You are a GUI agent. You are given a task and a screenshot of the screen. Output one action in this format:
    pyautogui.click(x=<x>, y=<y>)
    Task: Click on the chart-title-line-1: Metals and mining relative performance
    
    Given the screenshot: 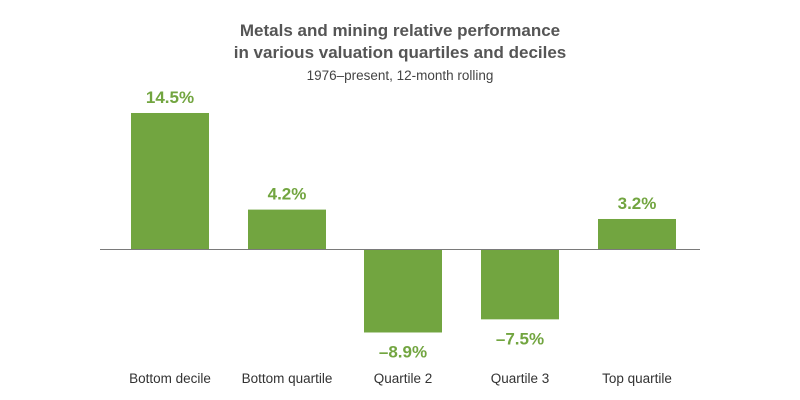 What is the action you would take?
    pyautogui.click(x=400, y=30)
    